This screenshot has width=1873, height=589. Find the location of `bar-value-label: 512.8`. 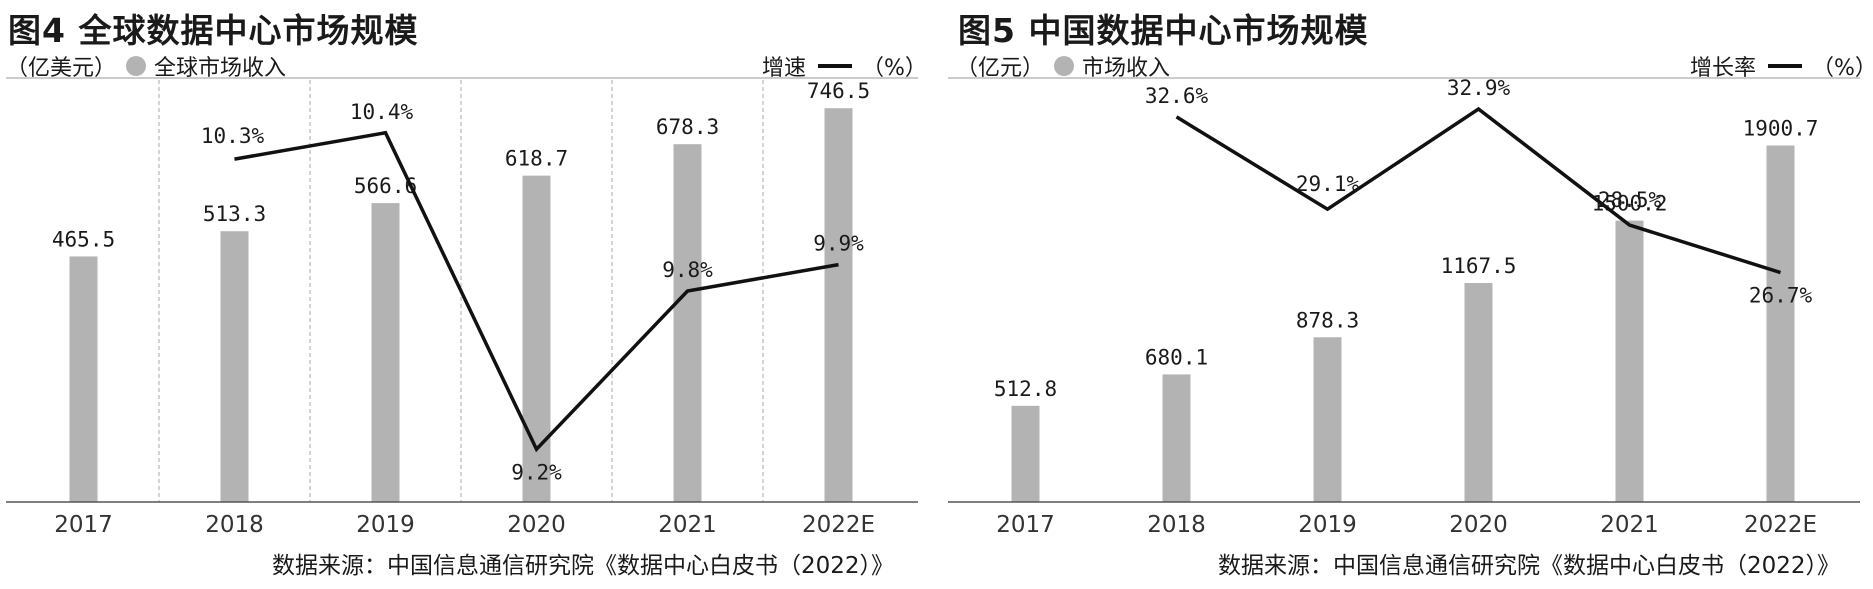

bar-value-label: 512.8 is located at coordinates (1025, 389).